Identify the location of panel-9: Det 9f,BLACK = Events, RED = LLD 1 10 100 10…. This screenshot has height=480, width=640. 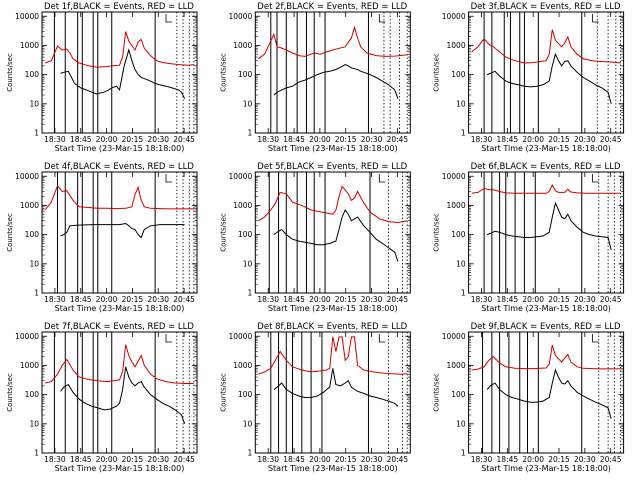
(529, 397).